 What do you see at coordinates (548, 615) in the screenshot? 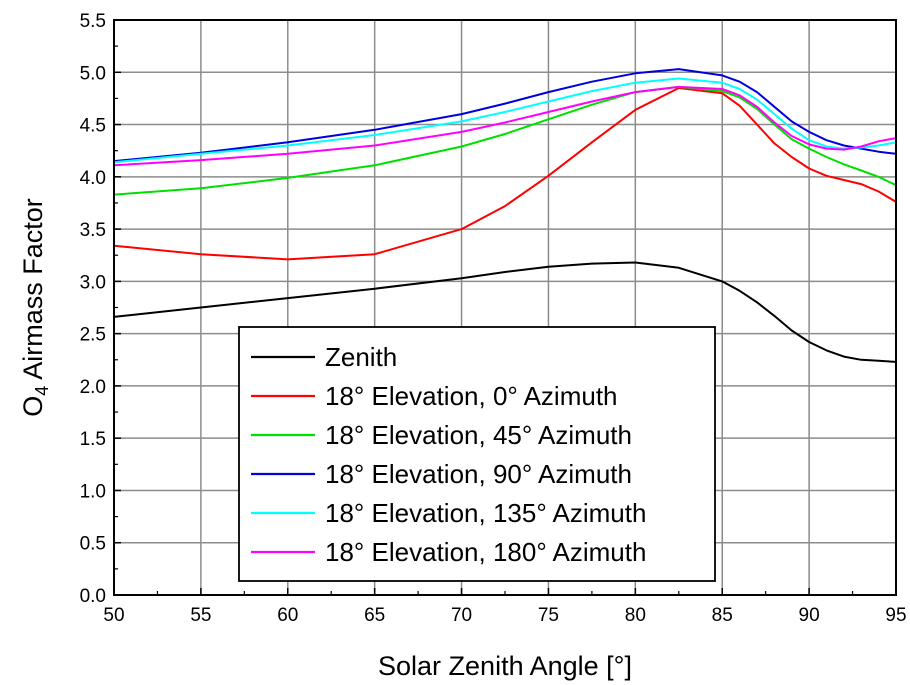
I see `x-tick-label: 75` at bounding box center [548, 615].